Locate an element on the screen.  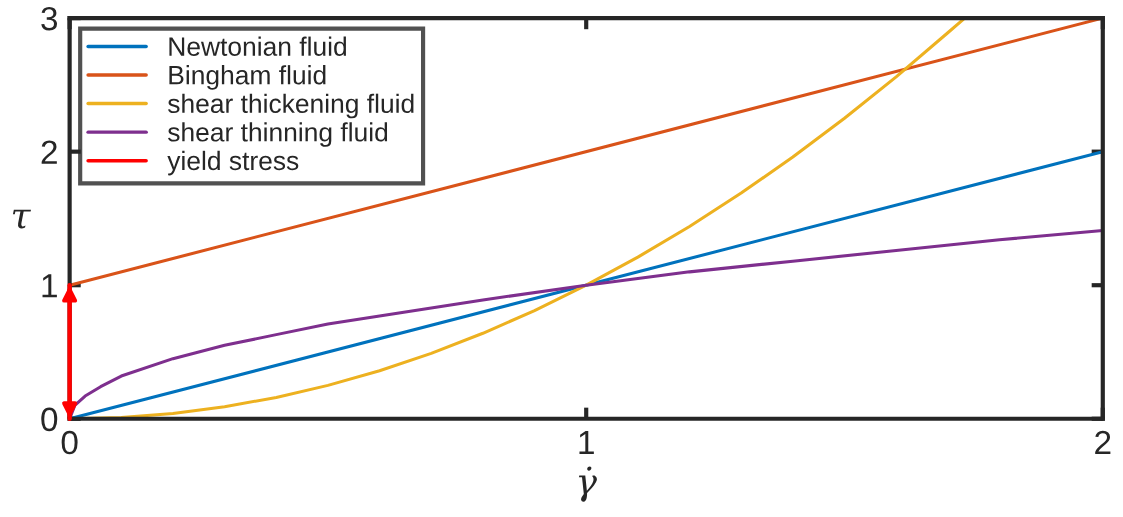
legend-label: Bingham fluid is located at coordinates (247, 77).